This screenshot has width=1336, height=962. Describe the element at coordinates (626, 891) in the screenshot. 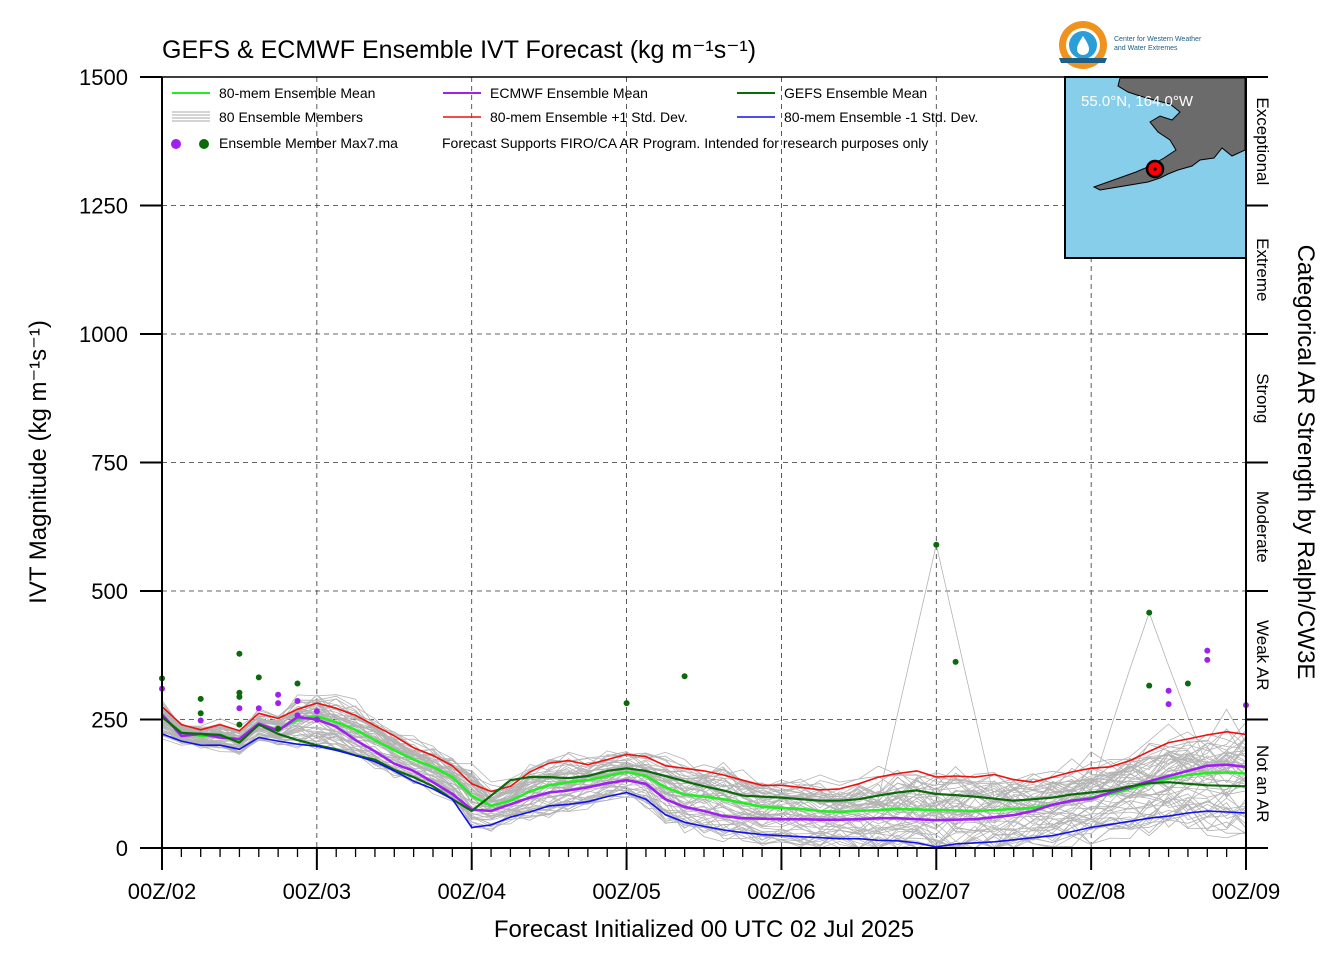

I see `x-tick-label: 00Z/05` at that location.